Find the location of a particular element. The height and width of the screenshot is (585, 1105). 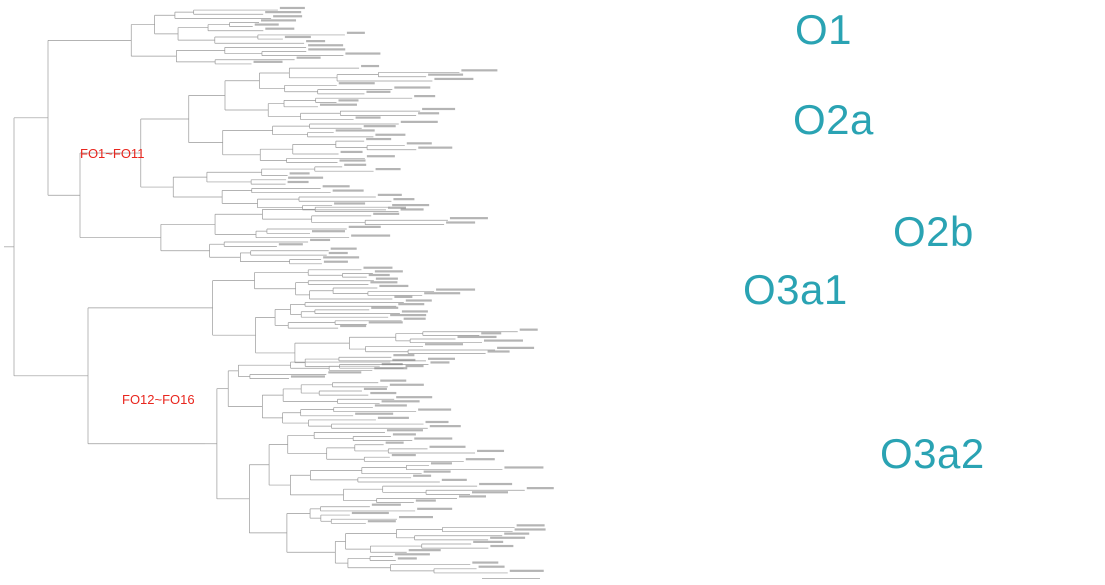

group-label-fo12-fo16: FO12~FO16 is located at coordinates (158, 399).